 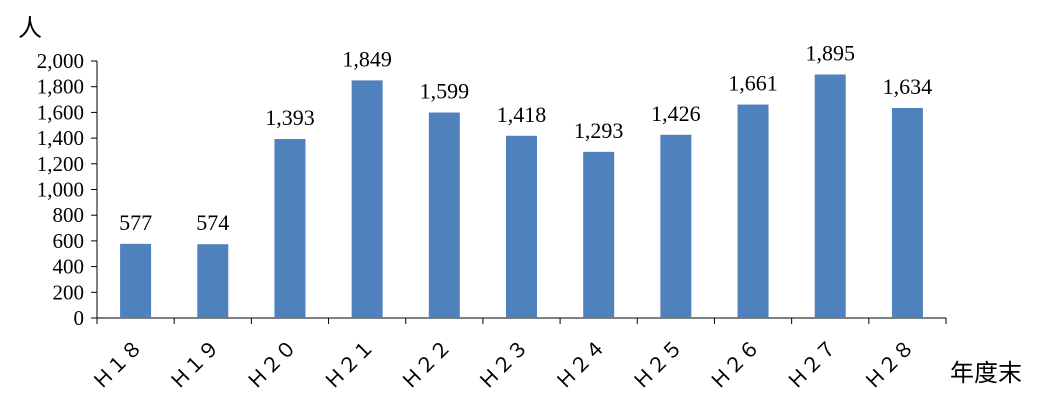 I want to click on data-label: 1,634, so click(x=908, y=86).